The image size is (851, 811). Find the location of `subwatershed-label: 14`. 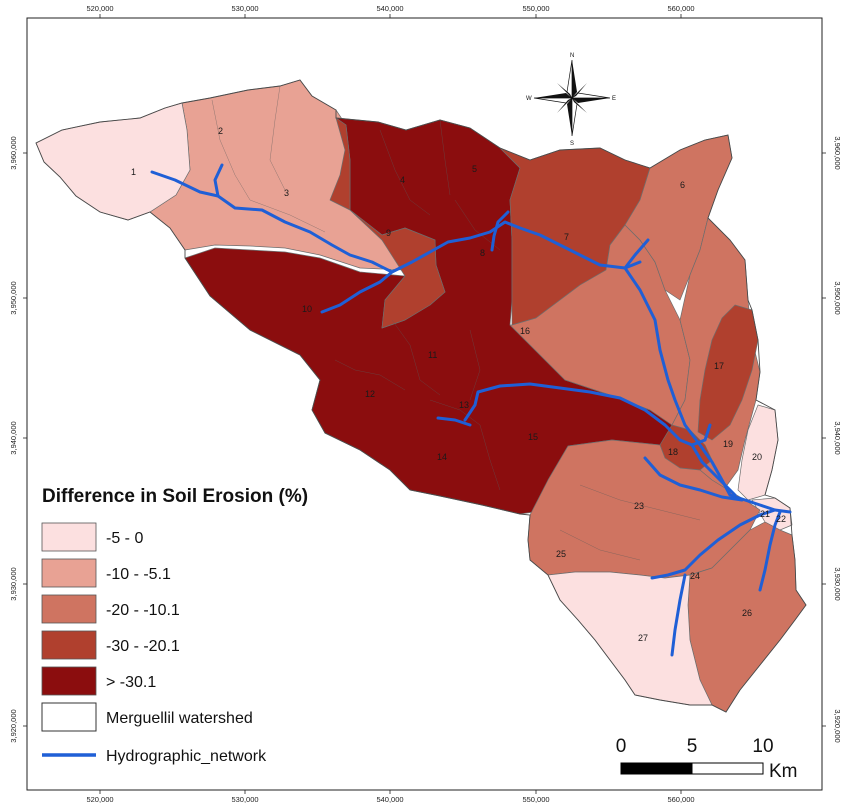

subwatershed-label: 14 is located at coordinates (442, 457).